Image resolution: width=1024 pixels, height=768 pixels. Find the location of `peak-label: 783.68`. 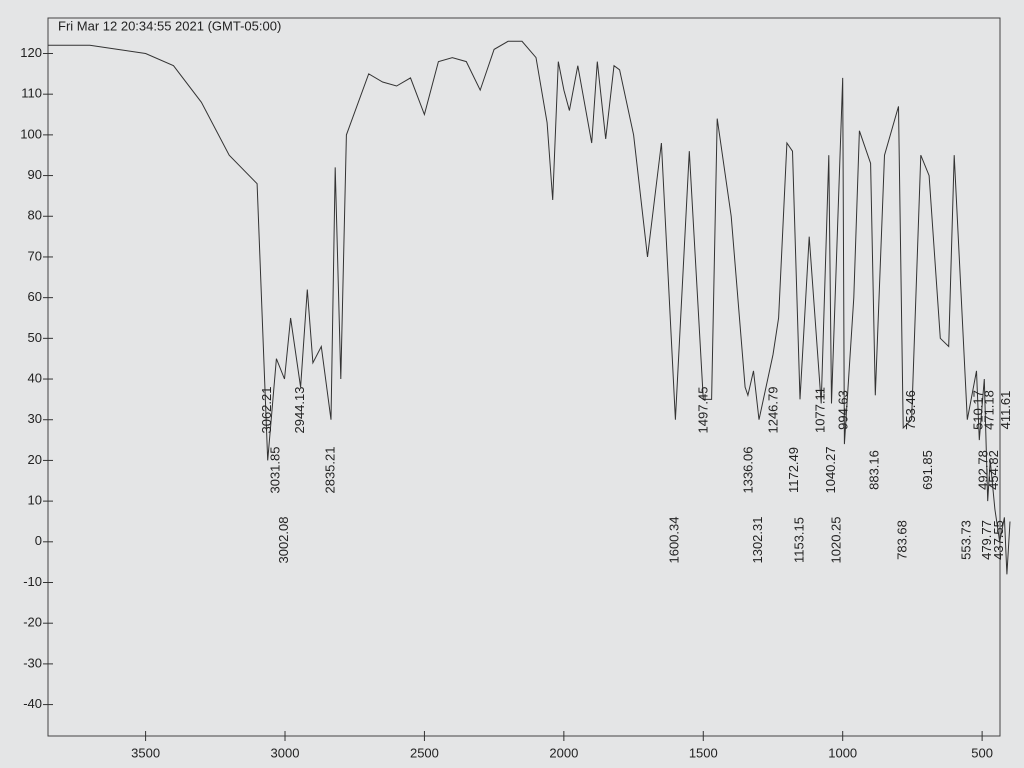

peak-label: 783.68 is located at coordinates (901, 540).